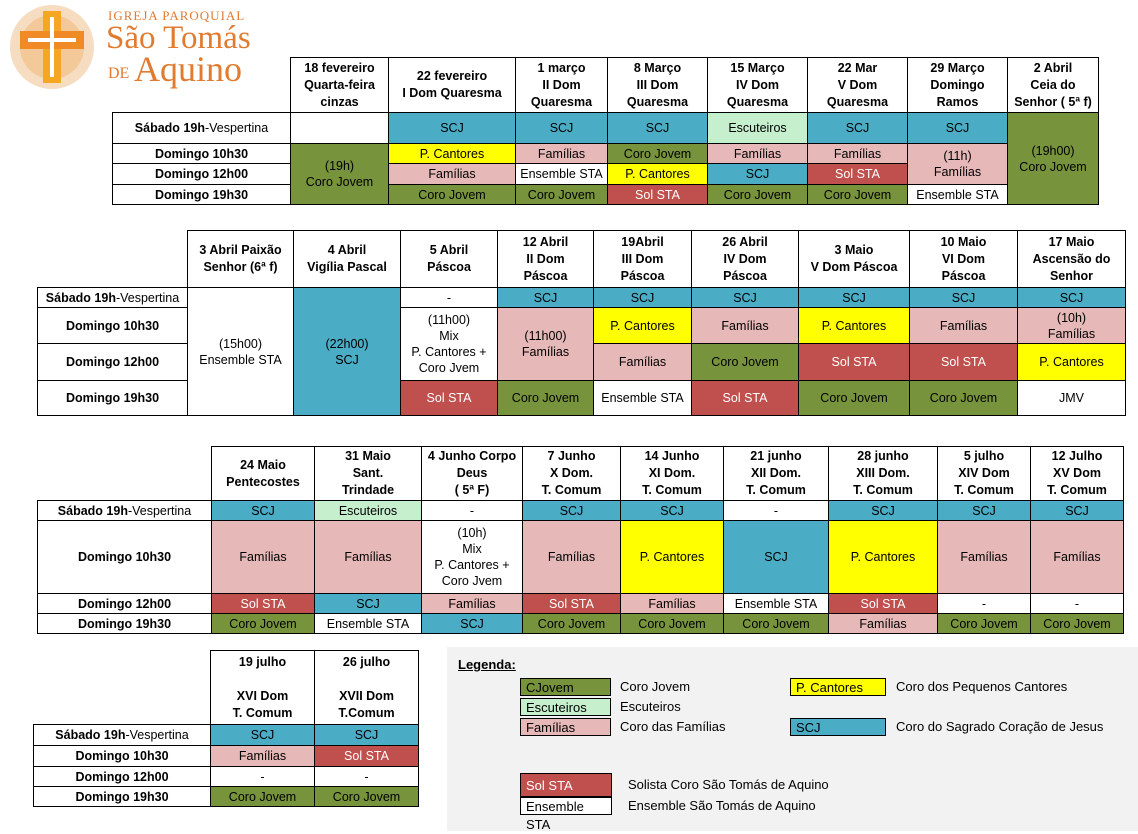  What do you see at coordinates (963, 259) in the screenshot?
I see `date-header: 10 Maio VI Dom Páscoa` at bounding box center [963, 259].